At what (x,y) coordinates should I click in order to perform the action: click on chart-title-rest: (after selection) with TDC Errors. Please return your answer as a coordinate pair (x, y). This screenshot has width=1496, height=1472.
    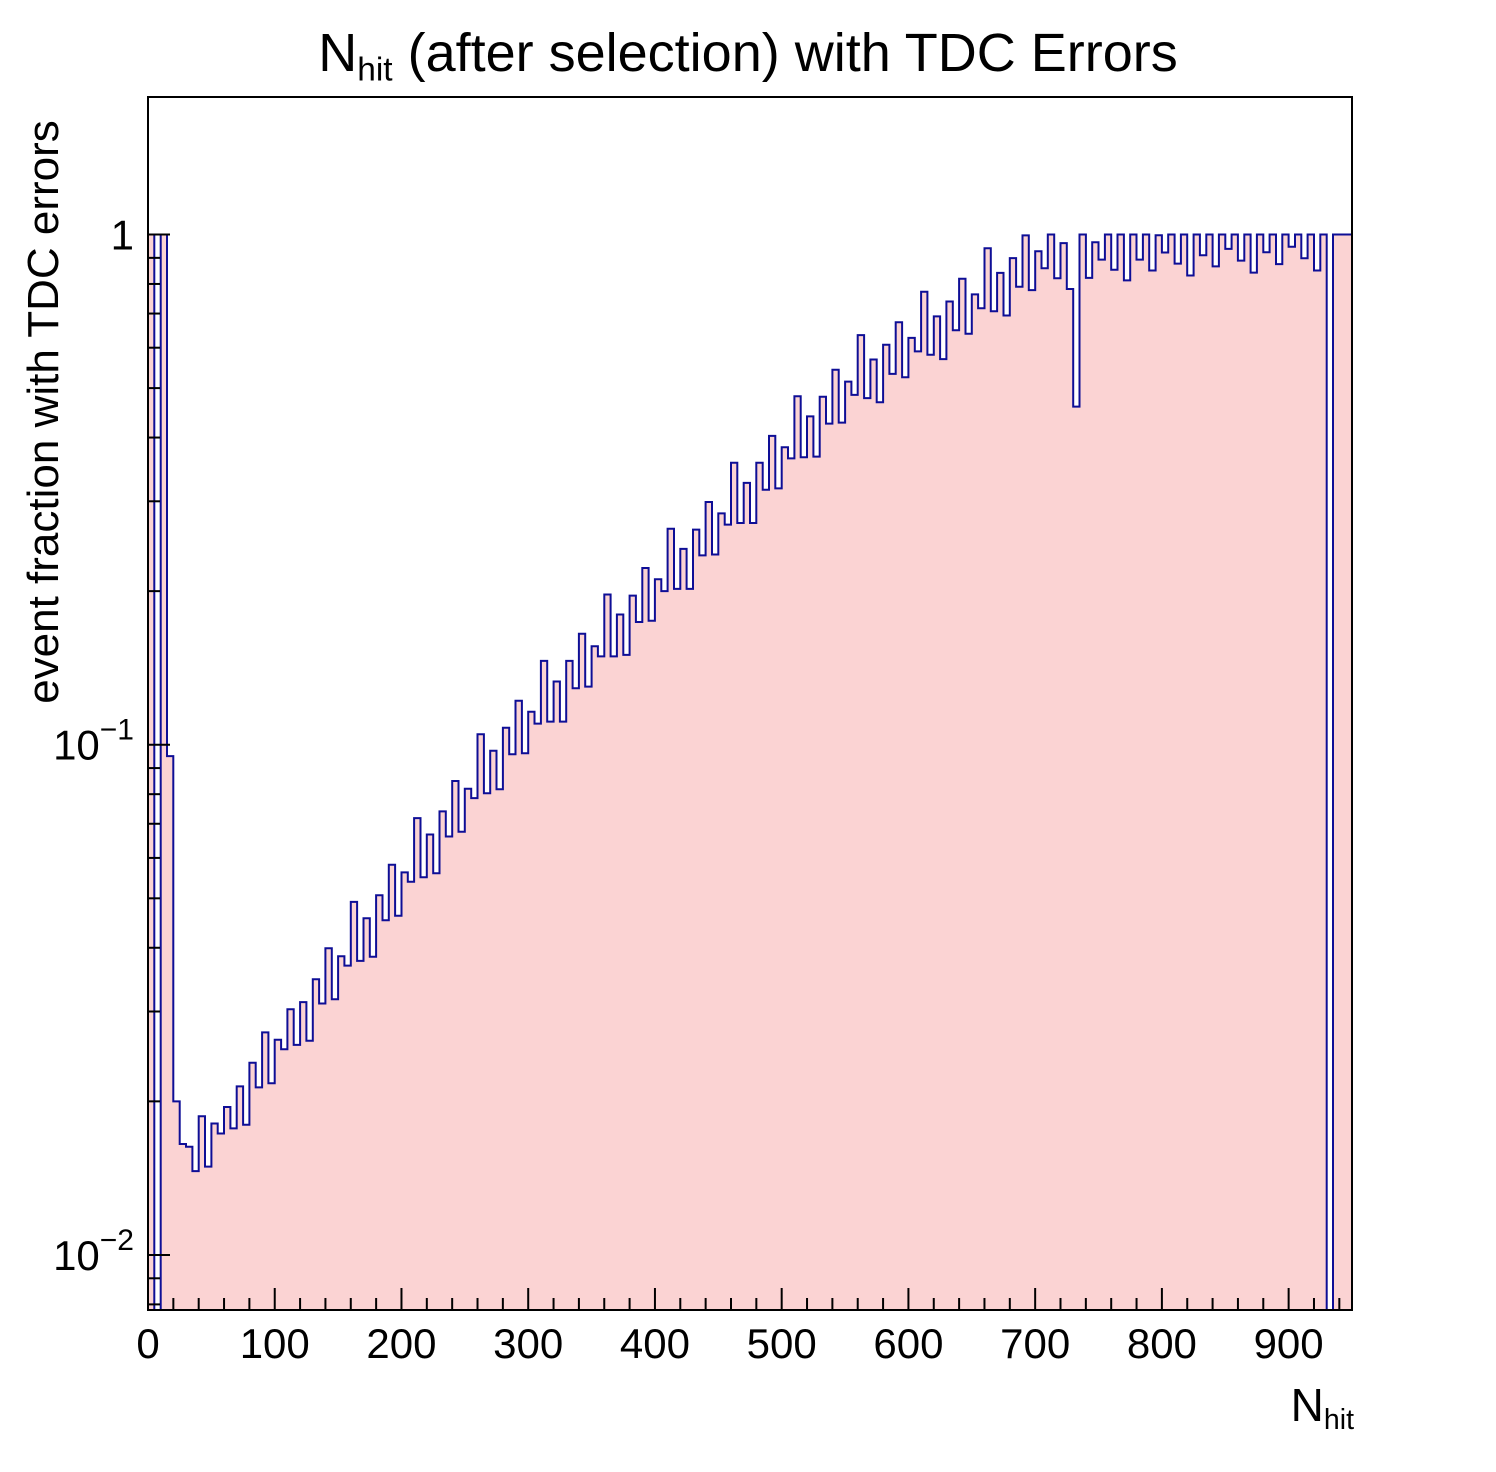
    Looking at the image, I should click on (785, 53).